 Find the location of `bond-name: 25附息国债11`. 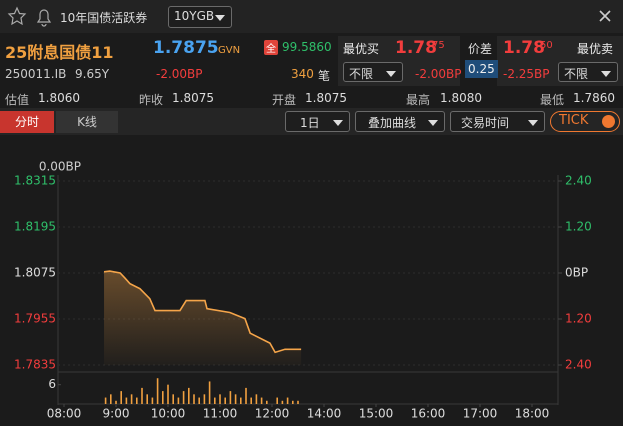

bond-name: 25附息国债11 is located at coordinates (59, 52).